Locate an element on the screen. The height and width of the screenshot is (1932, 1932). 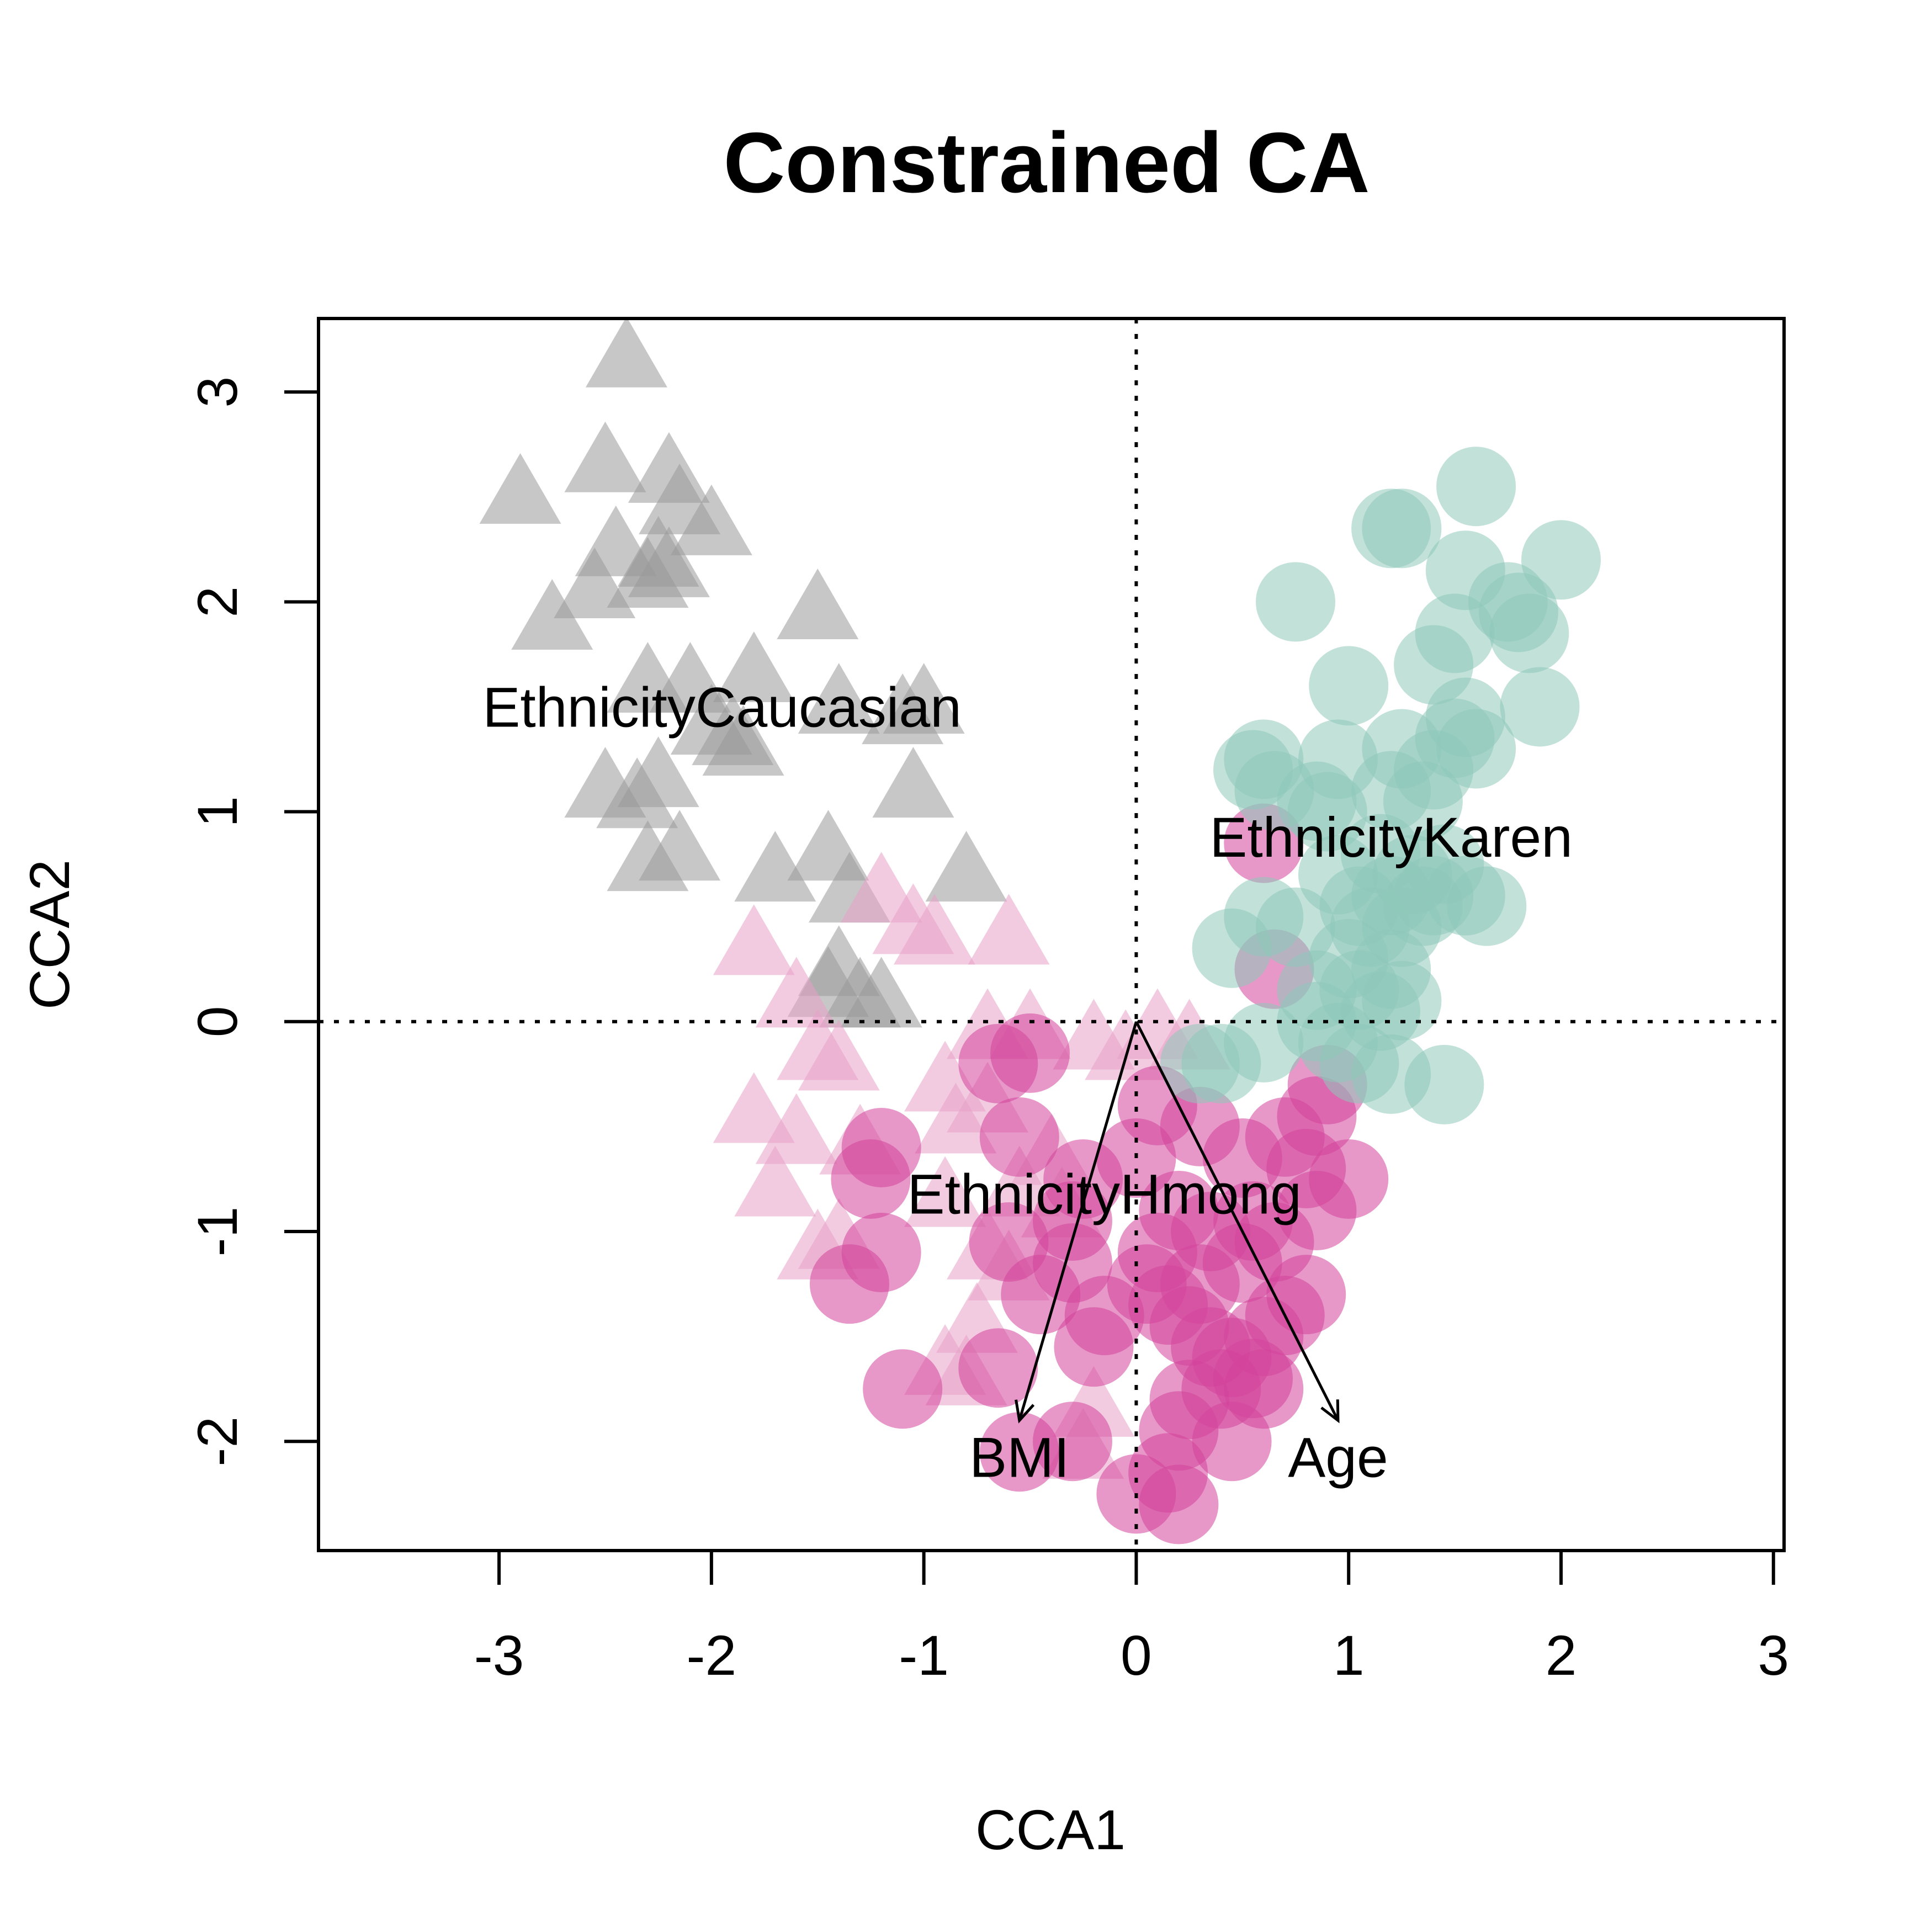
chart-title: Constrained CA is located at coordinates (1047, 163).